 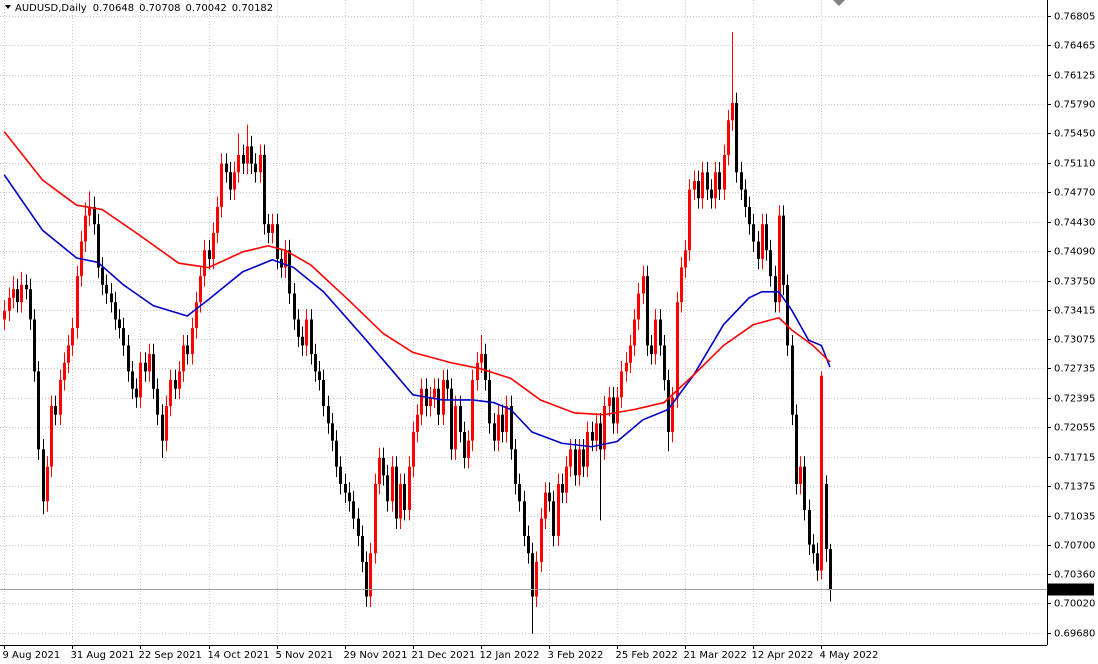 What do you see at coordinates (252, 8) in the screenshot?
I see `close-value: 0.70182` at bounding box center [252, 8].